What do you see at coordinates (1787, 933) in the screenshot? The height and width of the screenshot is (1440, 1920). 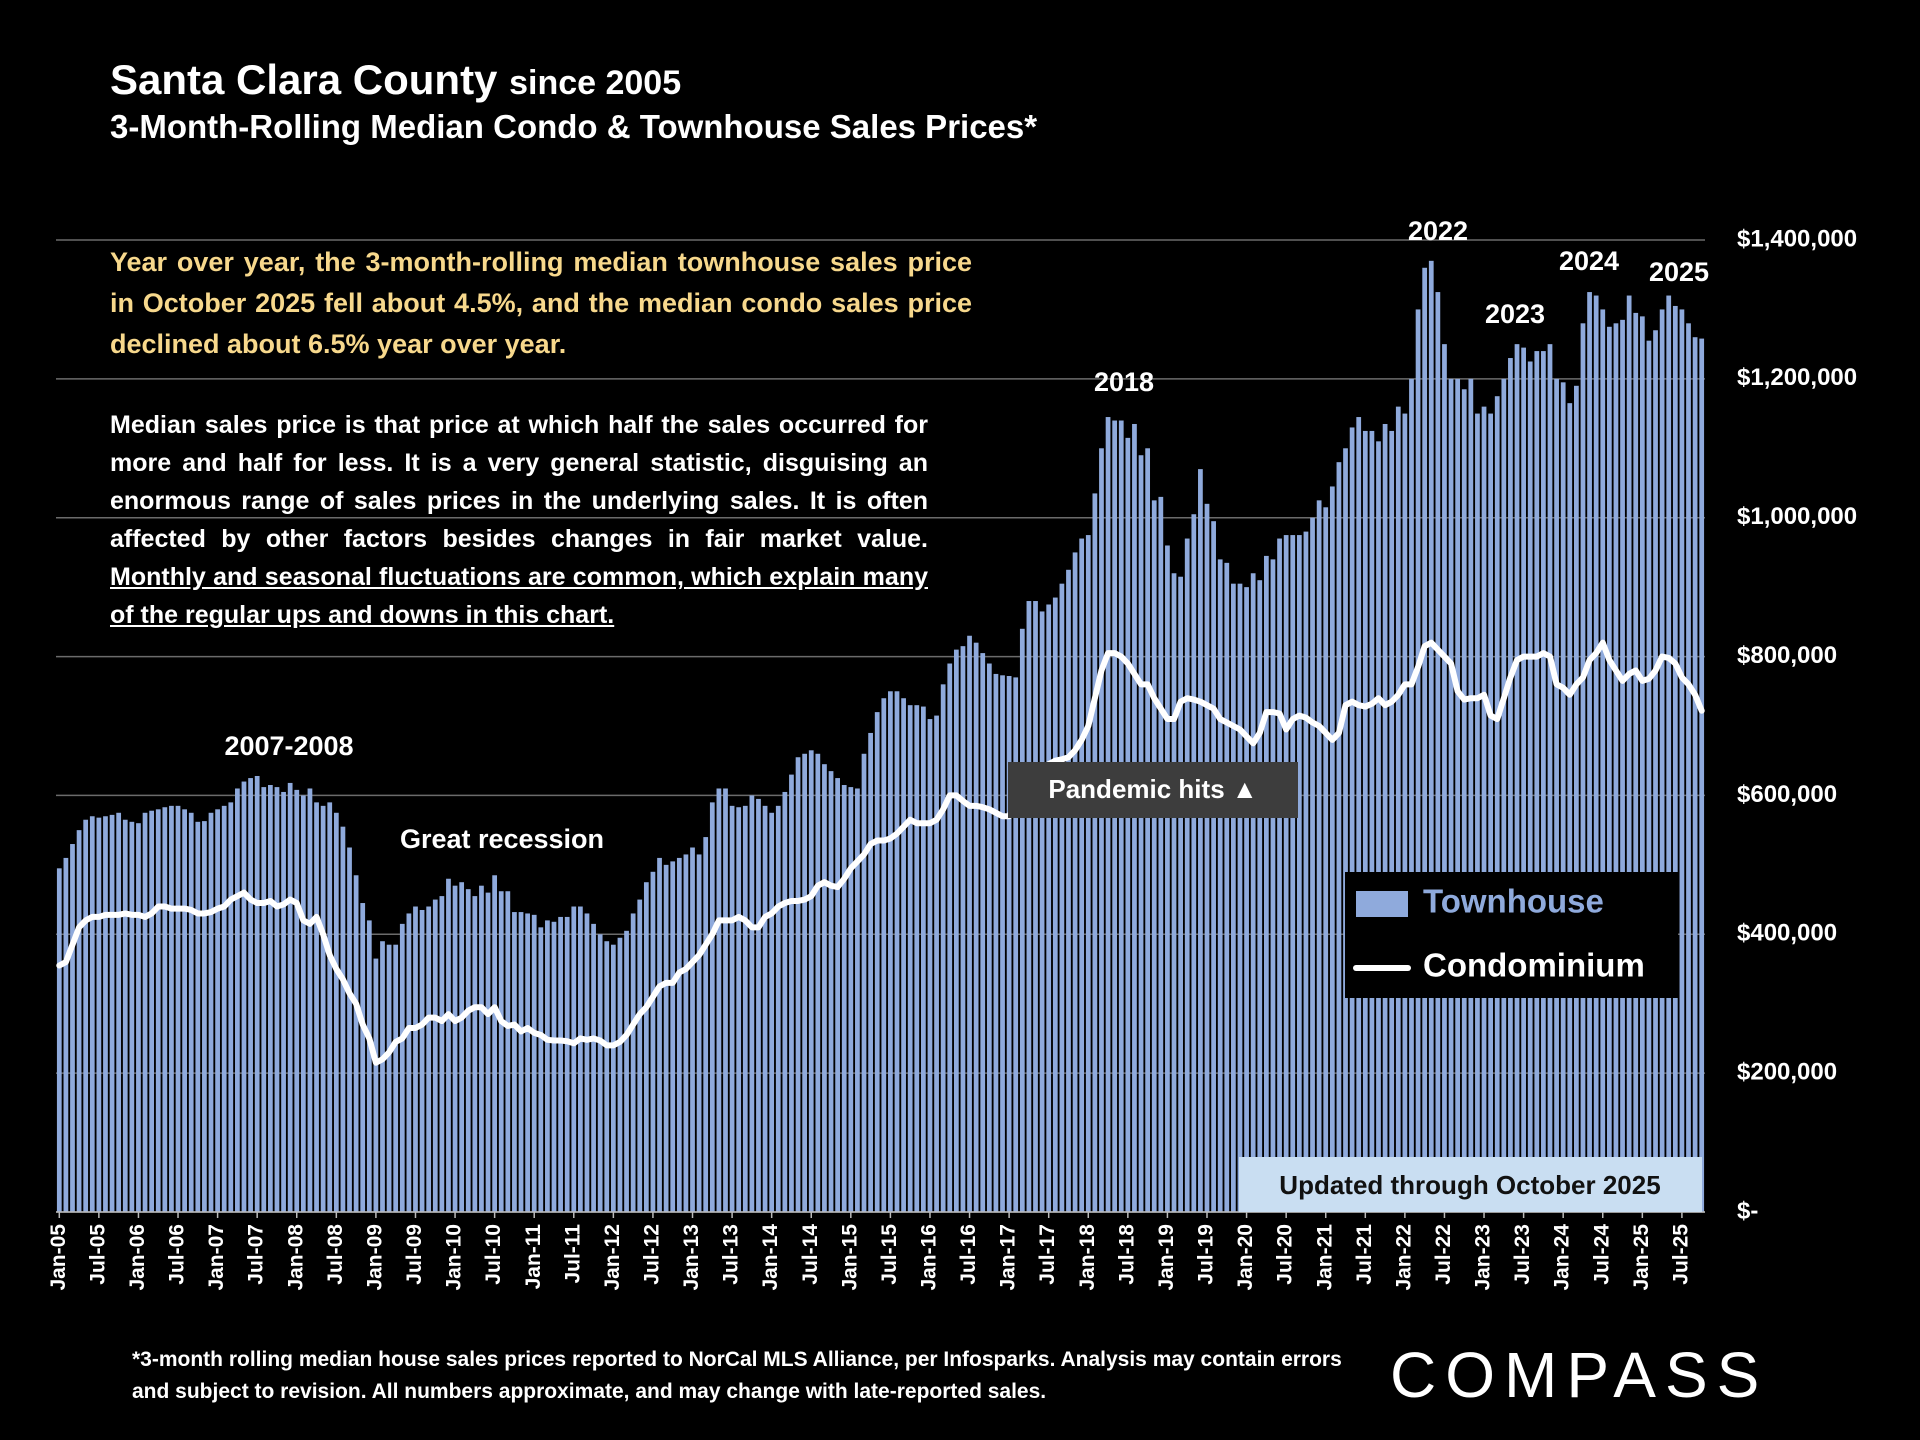 I see `y-tick-label: $400,000` at bounding box center [1787, 933].